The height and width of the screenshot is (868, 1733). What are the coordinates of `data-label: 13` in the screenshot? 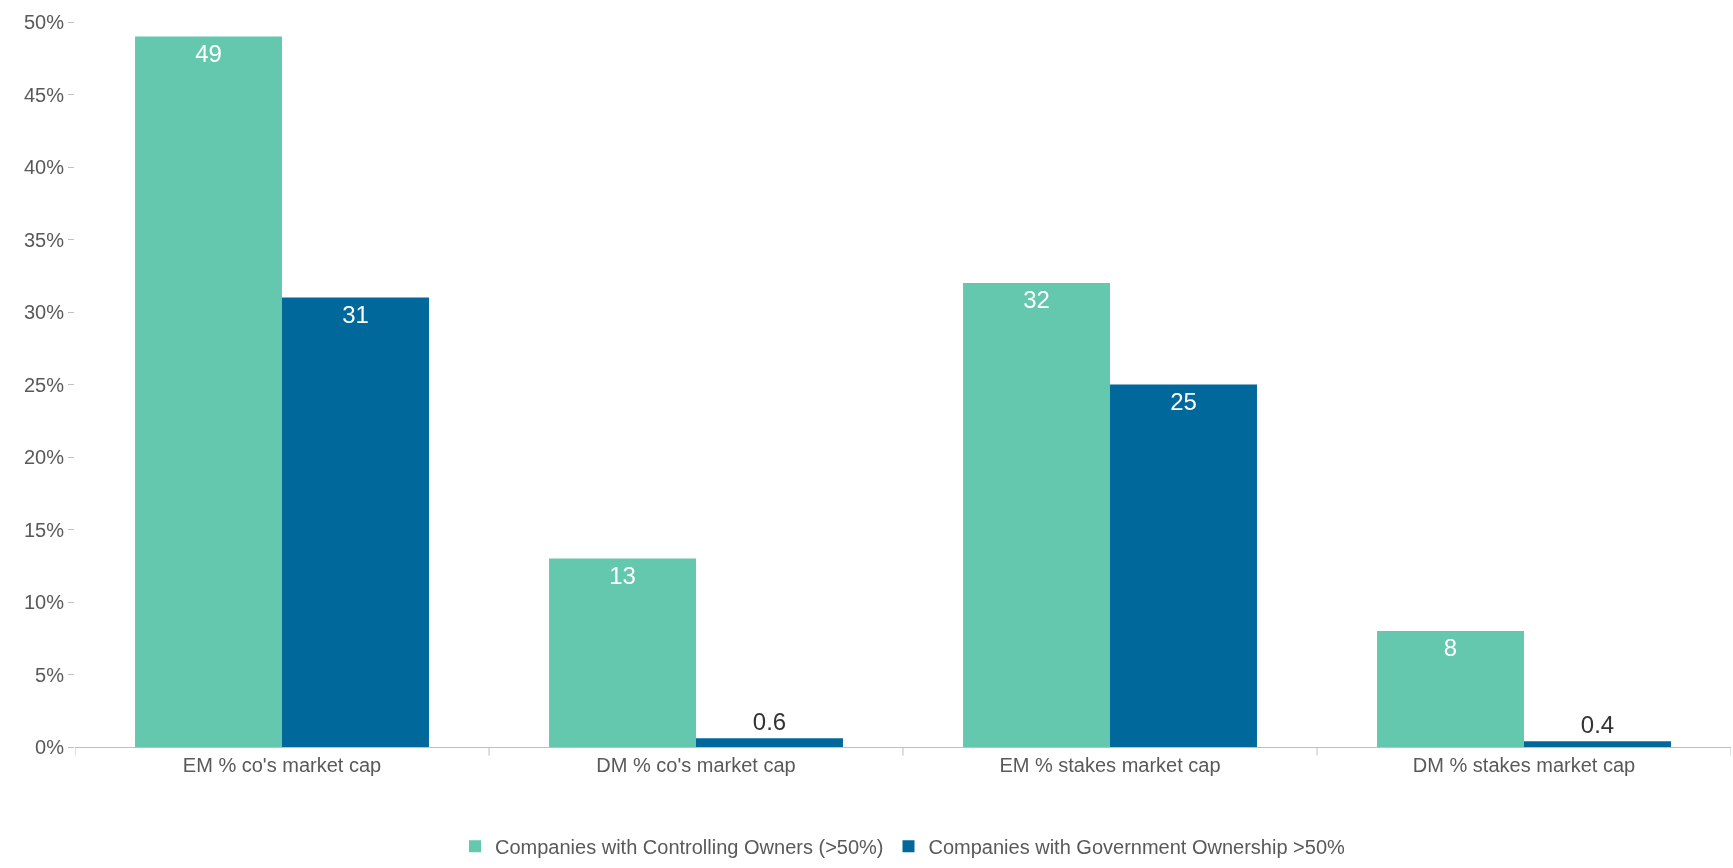 It's located at (622, 575).